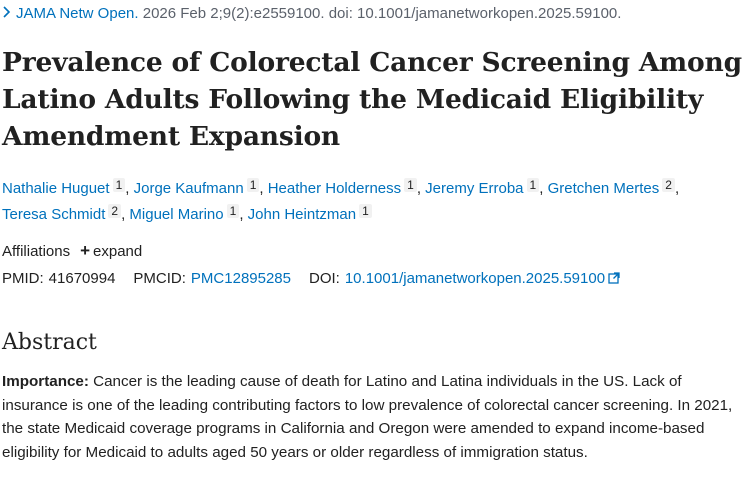 This screenshot has height=500, width=750. Describe the element at coordinates (23, 278) in the screenshot. I see `pmid-label: PMID:` at that location.